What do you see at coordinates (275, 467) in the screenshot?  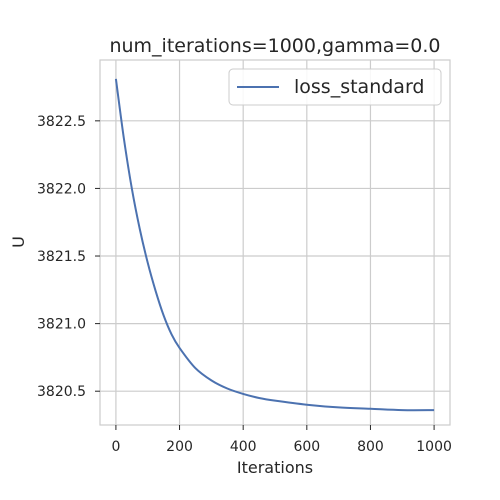 I see `x-axis-label: Iterations` at bounding box center [275, 467].